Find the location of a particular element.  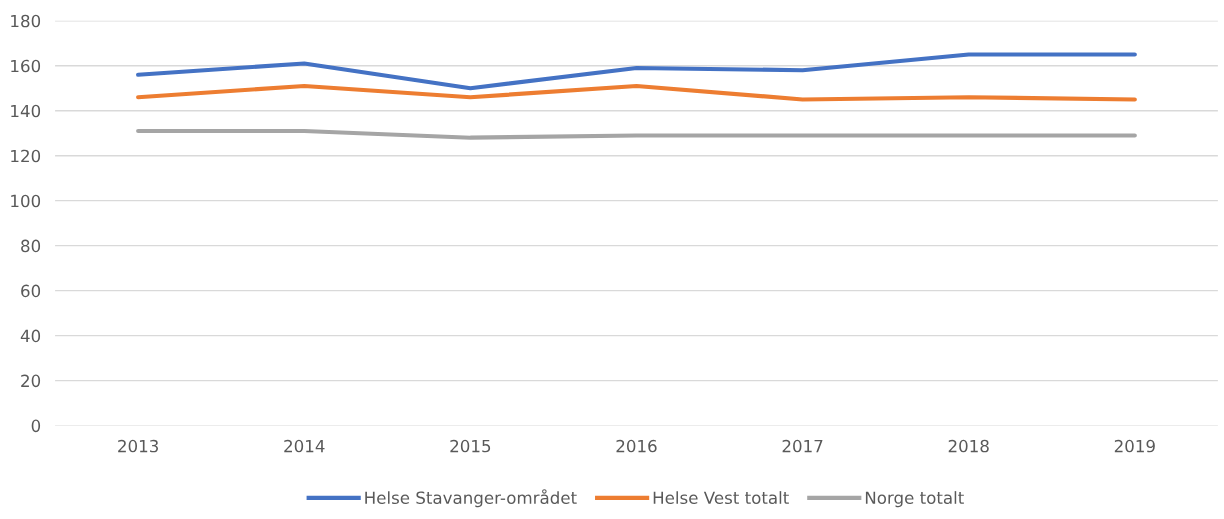

x-tick-label: 2016 is located at coordinates (636, 446).